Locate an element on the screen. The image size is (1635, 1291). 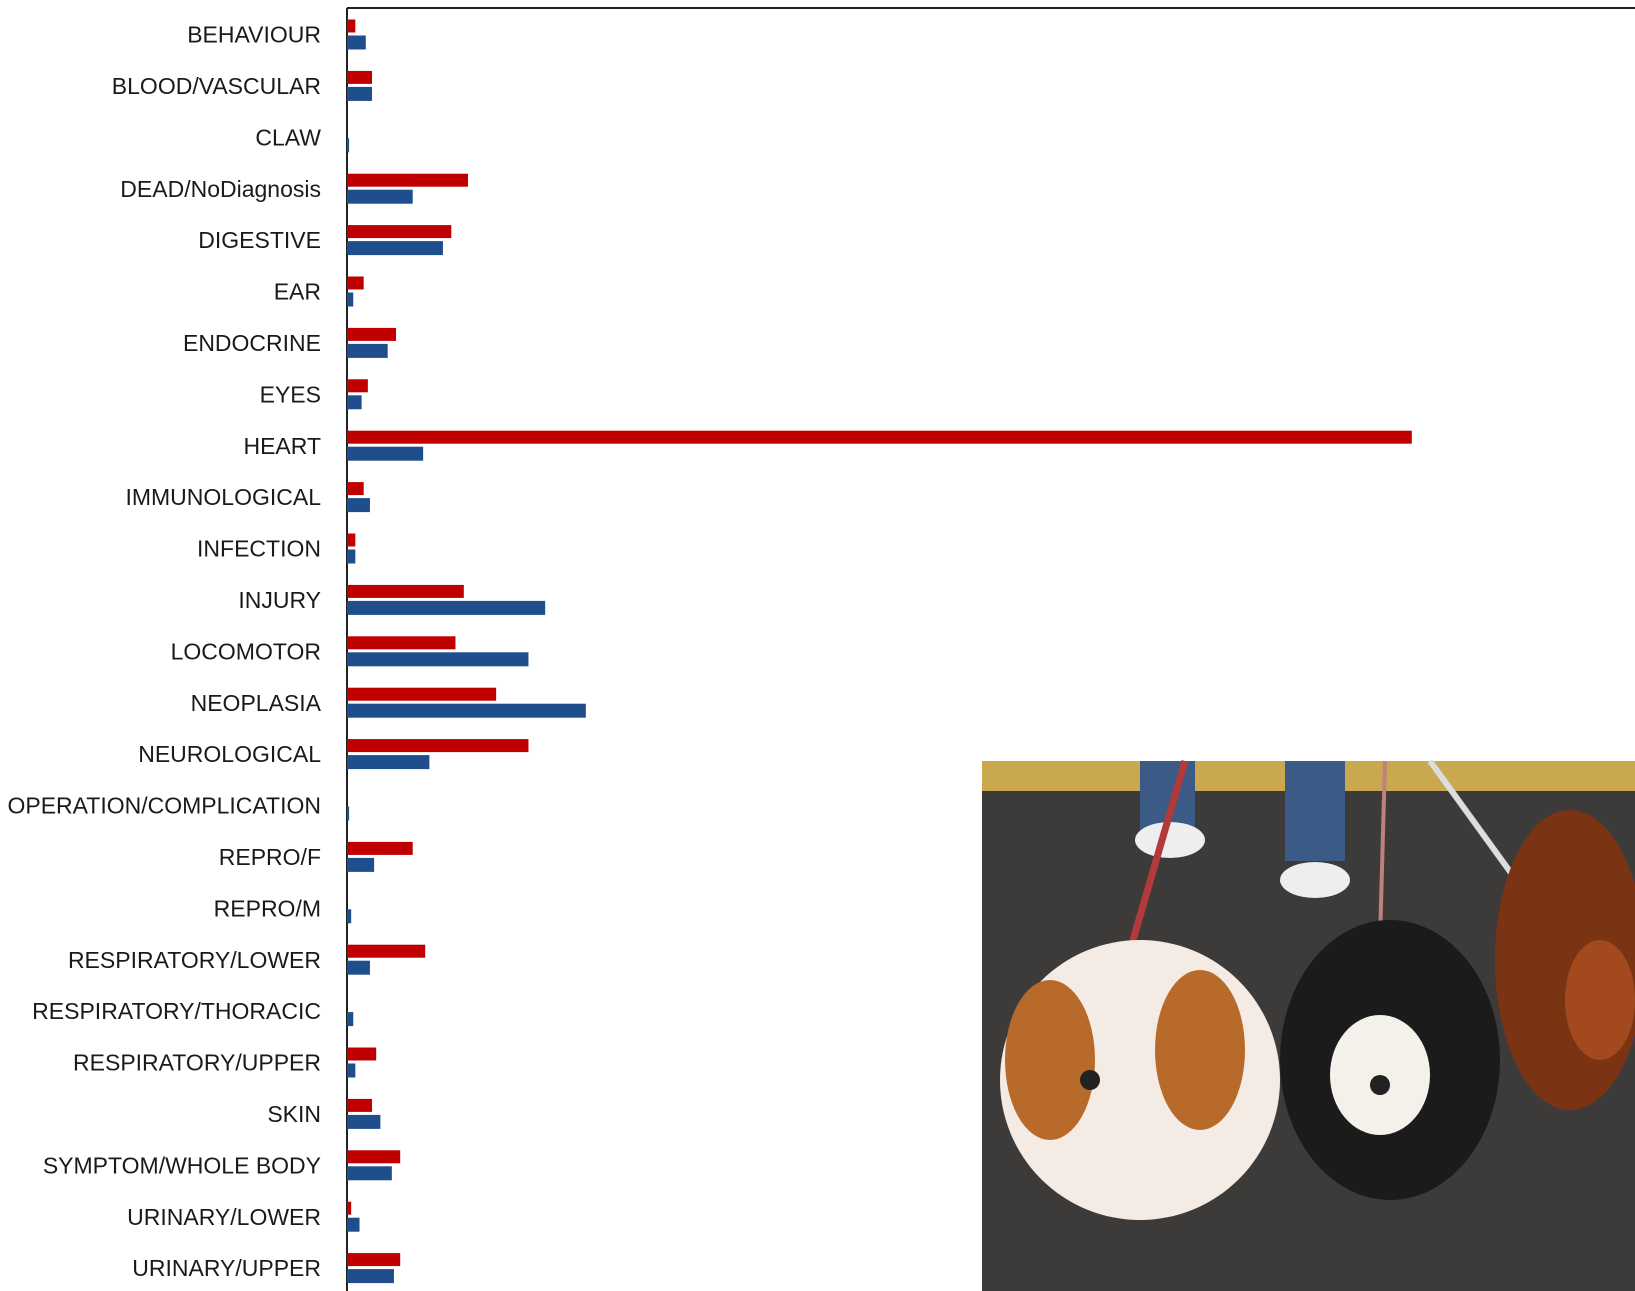
y-tick-label: NEOPLASIA is located at coordinates (256, 703).